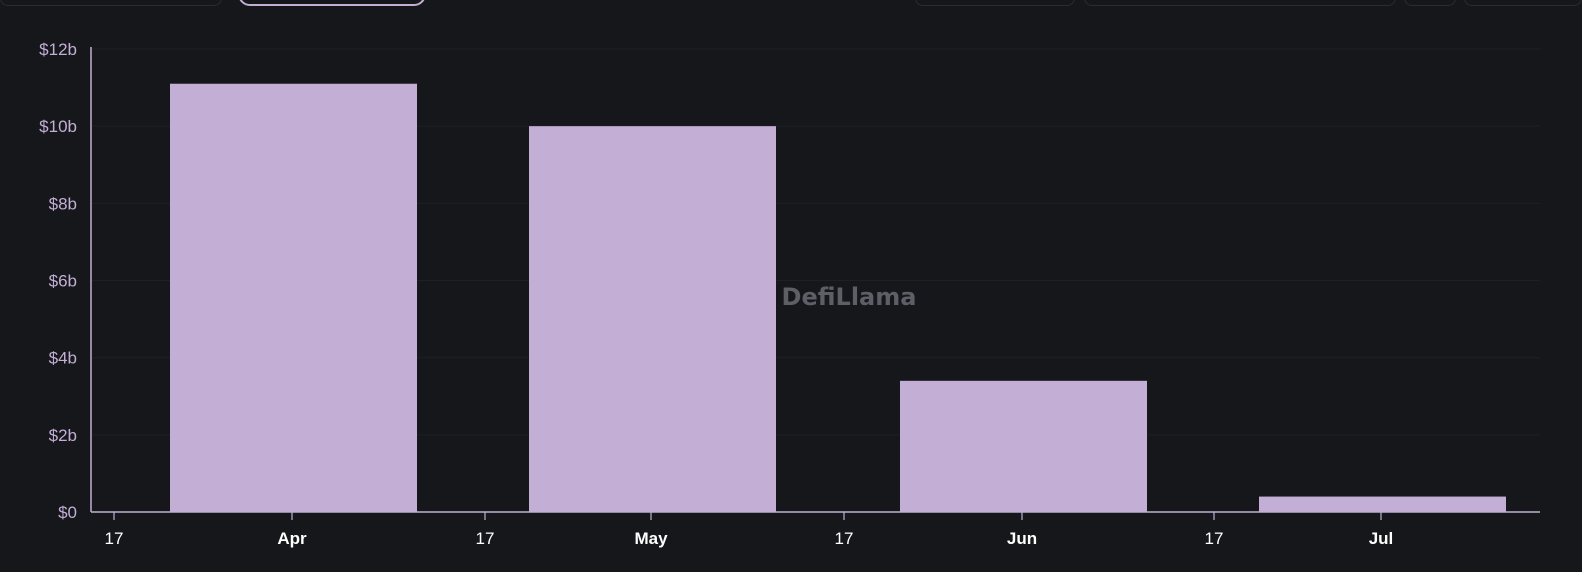  What do you see at coordinates (1381, 538) in the screenshot?
I see `x-tick-label: Jul` at bounding box center [1381, 538].